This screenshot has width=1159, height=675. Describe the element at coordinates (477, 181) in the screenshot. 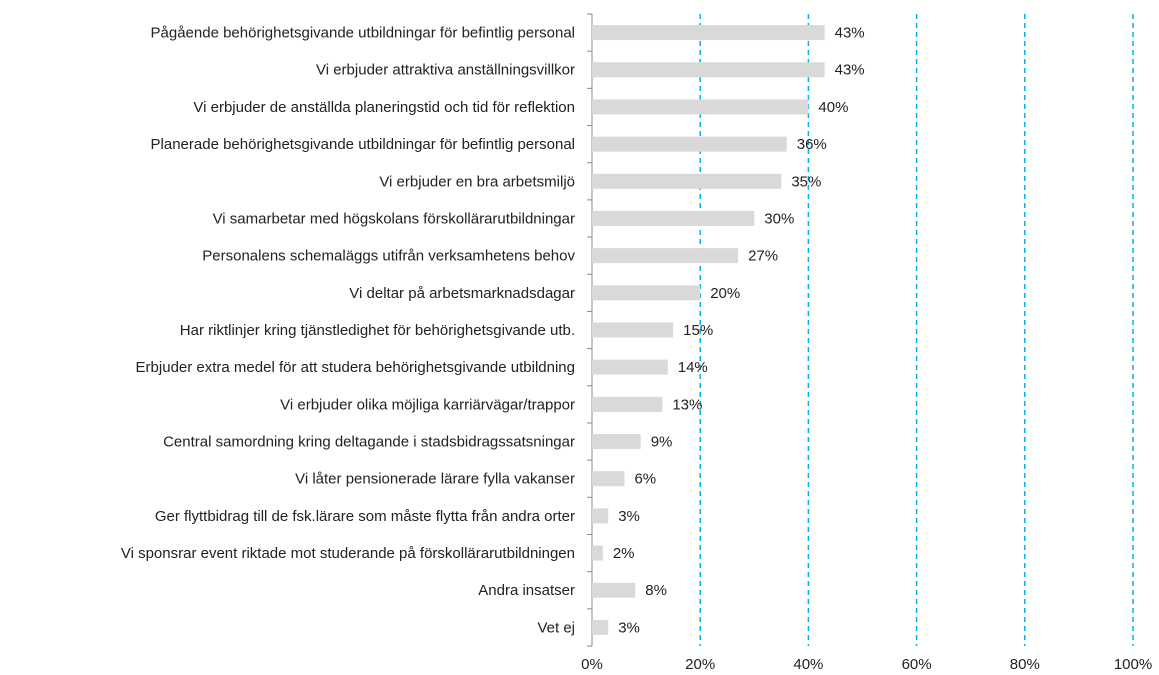

I see `y-tick-label: Vi erbjuder en bra arbetsmiljö` at that location.